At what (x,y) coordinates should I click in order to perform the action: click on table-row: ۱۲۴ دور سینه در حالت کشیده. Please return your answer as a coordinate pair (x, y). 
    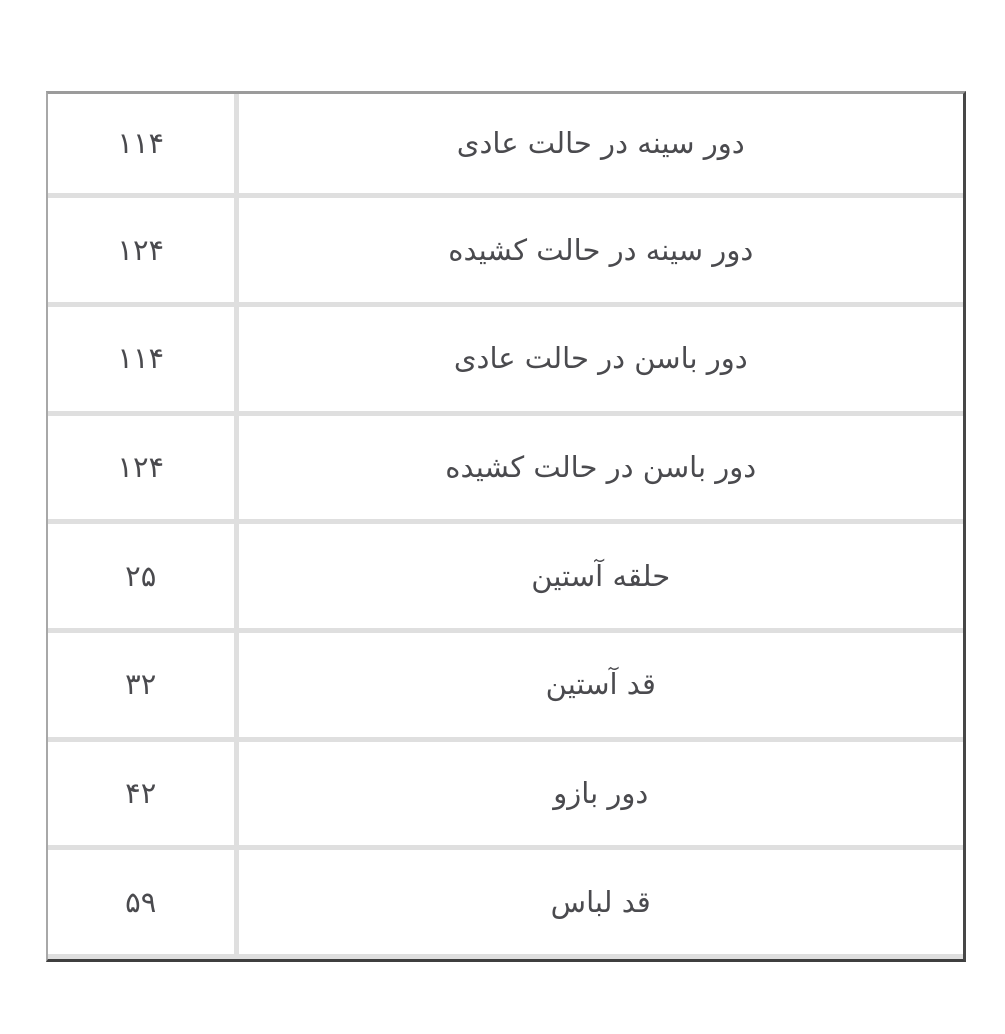
    Looking at the image, I should click on (505, 251).